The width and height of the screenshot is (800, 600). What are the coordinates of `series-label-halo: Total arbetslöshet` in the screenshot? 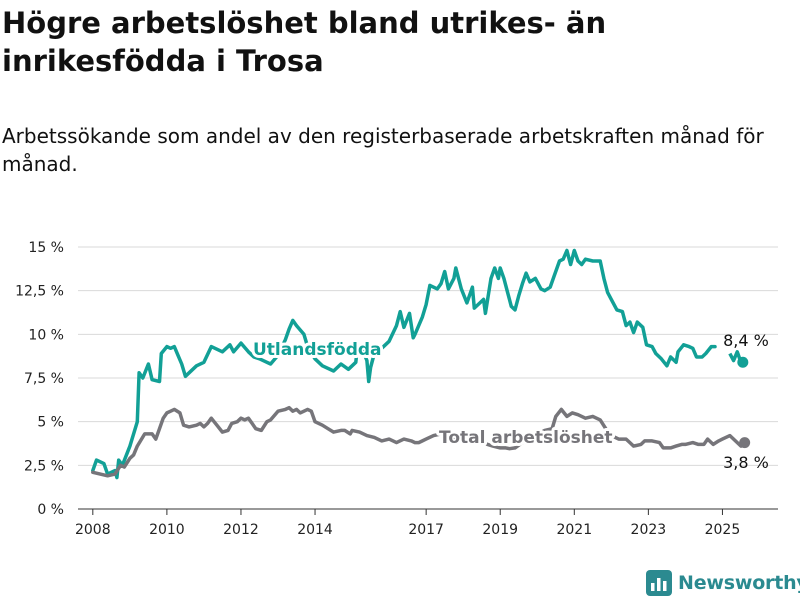 It's located at (526, 438).